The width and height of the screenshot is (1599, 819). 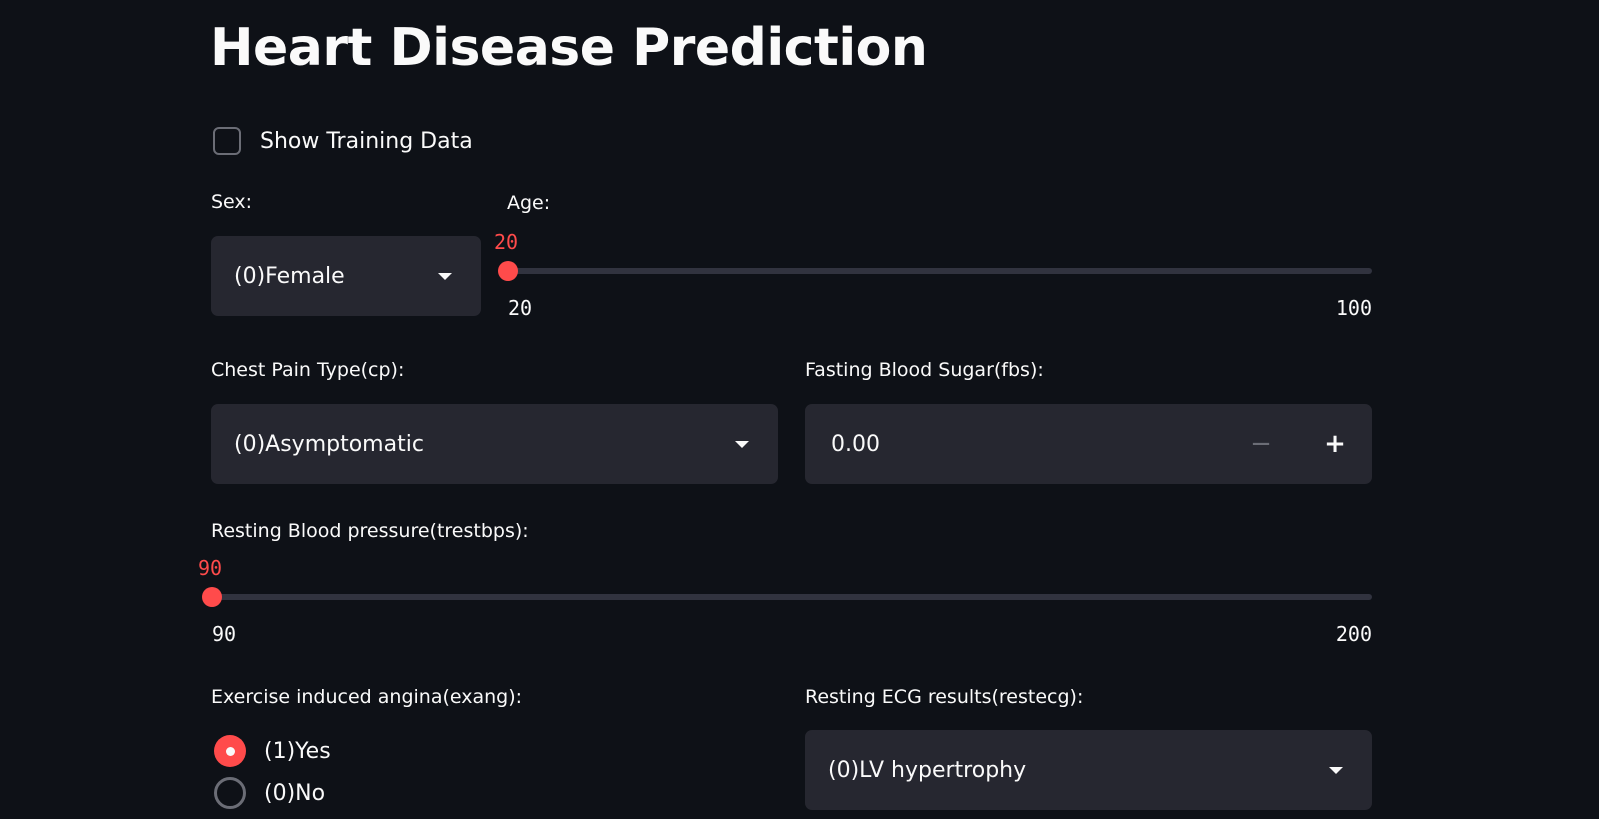 I want to click on show-training-data-checkbox: Show Training Data, so click(x=343, y=141).